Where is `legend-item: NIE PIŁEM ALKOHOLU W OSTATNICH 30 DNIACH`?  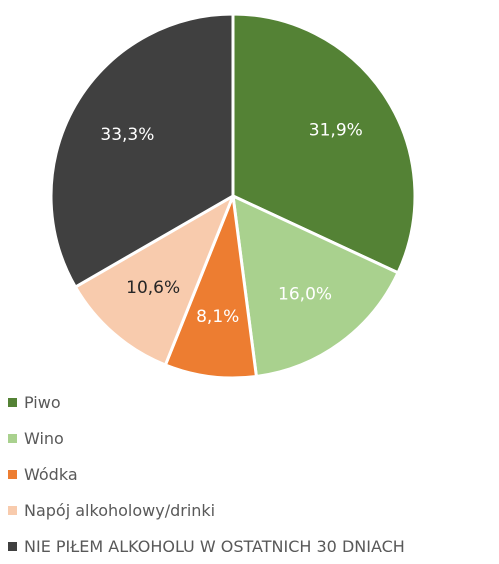 legend-item: NIE PIŁEM ALKOHOLU W OSTATNICH 30 DNIACH is located at coordinates (206, 546).